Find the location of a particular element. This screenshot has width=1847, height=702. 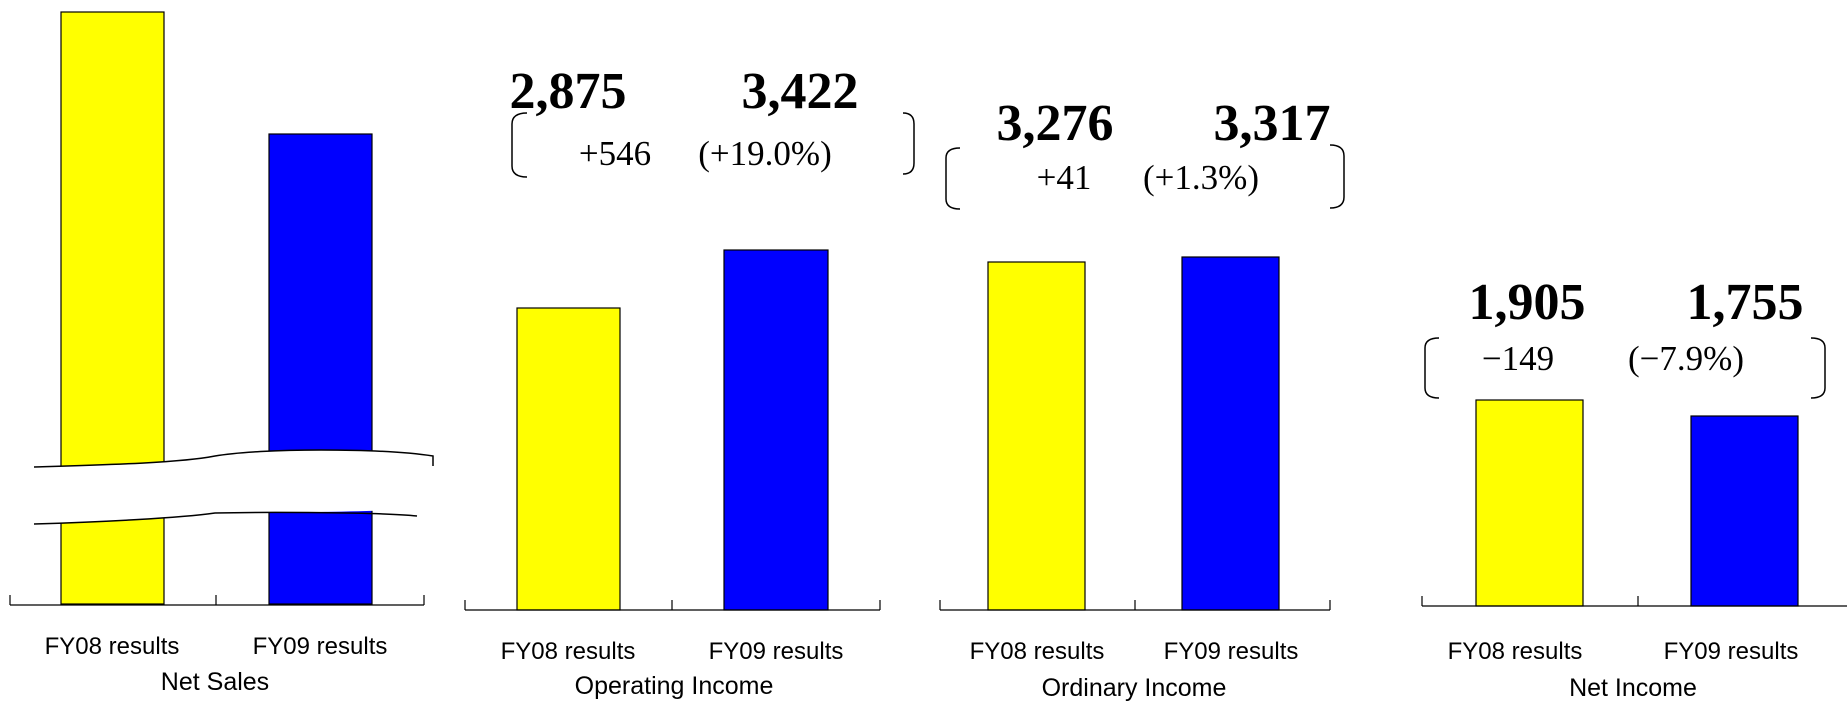

change-label: −149 is located at coordinates (1518, 358).